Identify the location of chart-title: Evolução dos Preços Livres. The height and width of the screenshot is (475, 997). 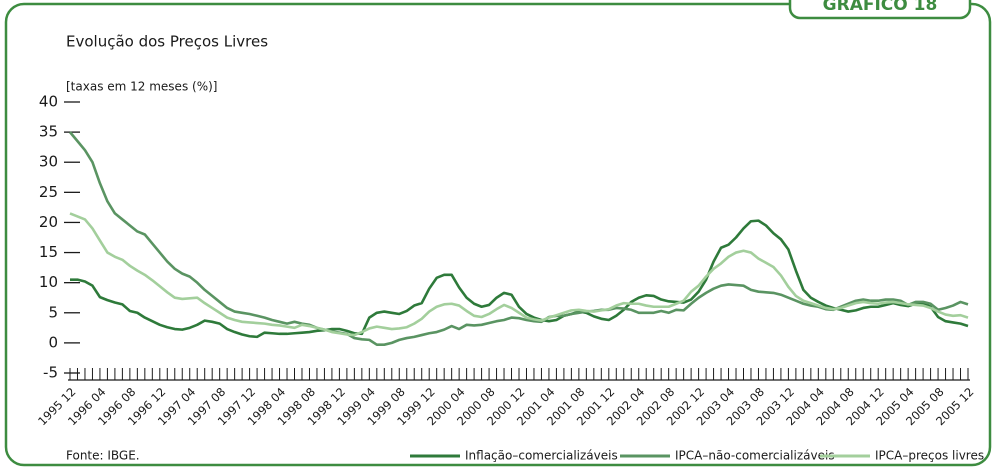
(167, 42).